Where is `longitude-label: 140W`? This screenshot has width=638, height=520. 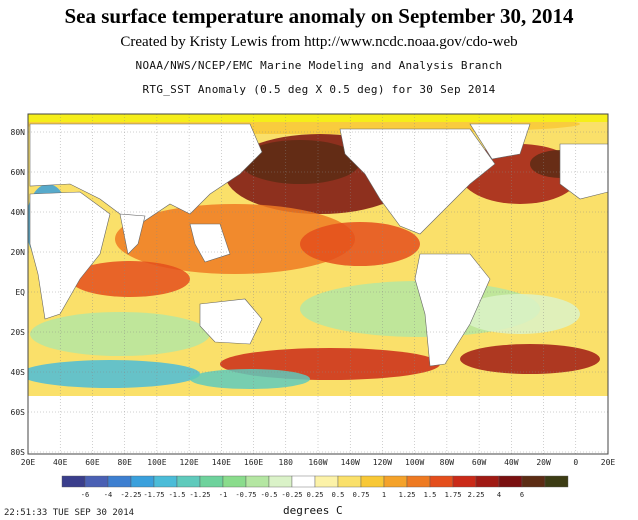 longitude-label: 140W is located at coordinates (350, 462).